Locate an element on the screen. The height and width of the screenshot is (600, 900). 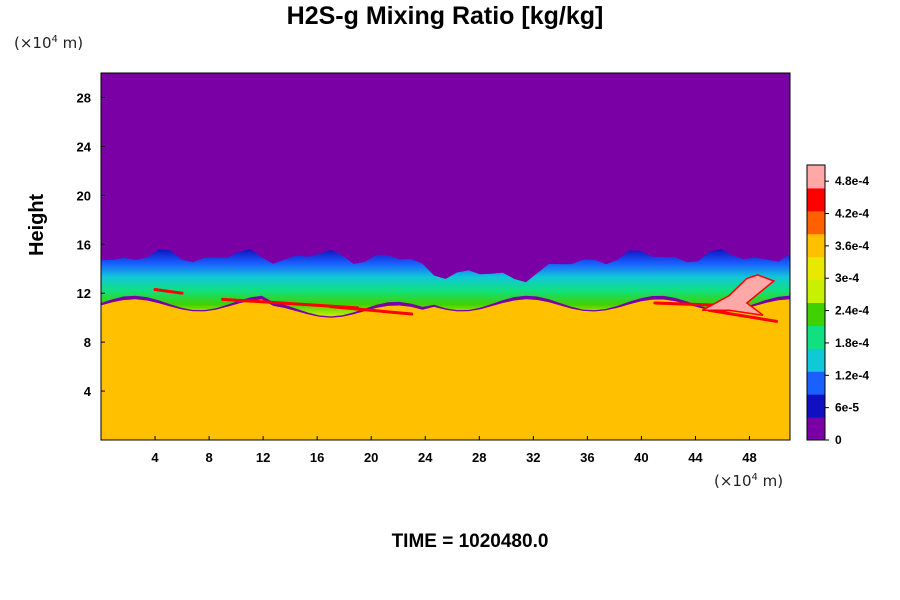
transition-band is located at coordinates (445, 282).